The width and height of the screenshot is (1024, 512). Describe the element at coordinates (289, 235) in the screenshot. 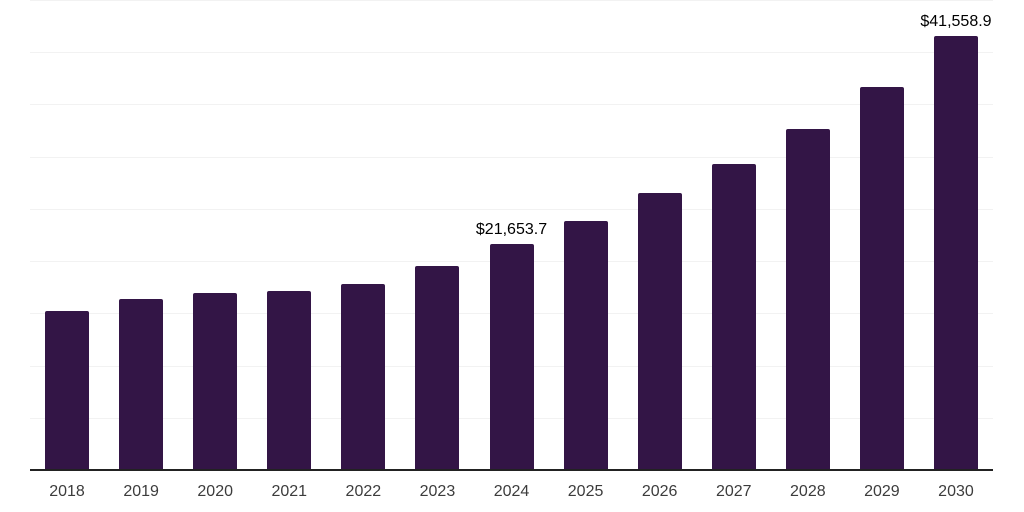

I see `bar-cell-2021` at that location.